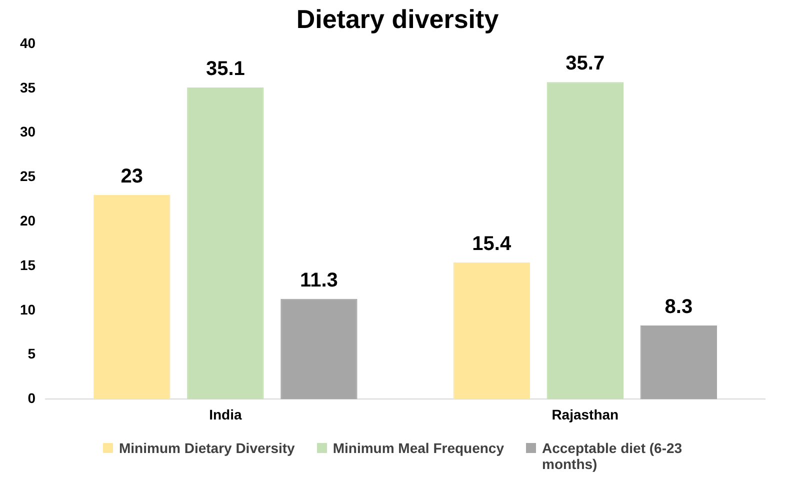 Image resolution: width=795 pixels, height=483 pixels. What do you see at coordinates (28, 264) in the screenshot?
I see `y-tick-label: 15` at bounding box center [28, 264].